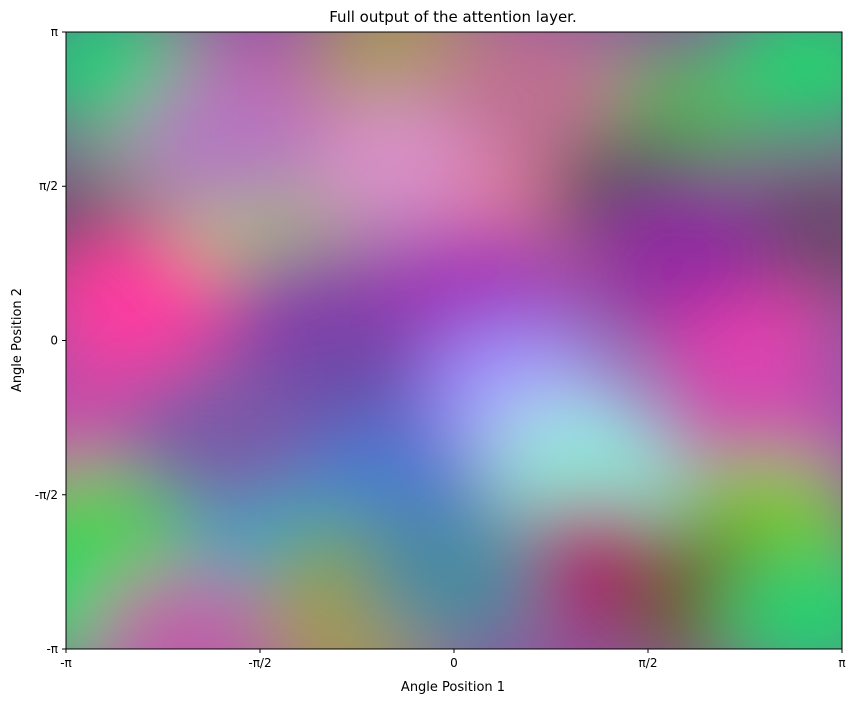 The image size is (855, 701). Describe the element at coordinates (841, 663) in the screenshot. I see `x-tick-label: π` at that location.